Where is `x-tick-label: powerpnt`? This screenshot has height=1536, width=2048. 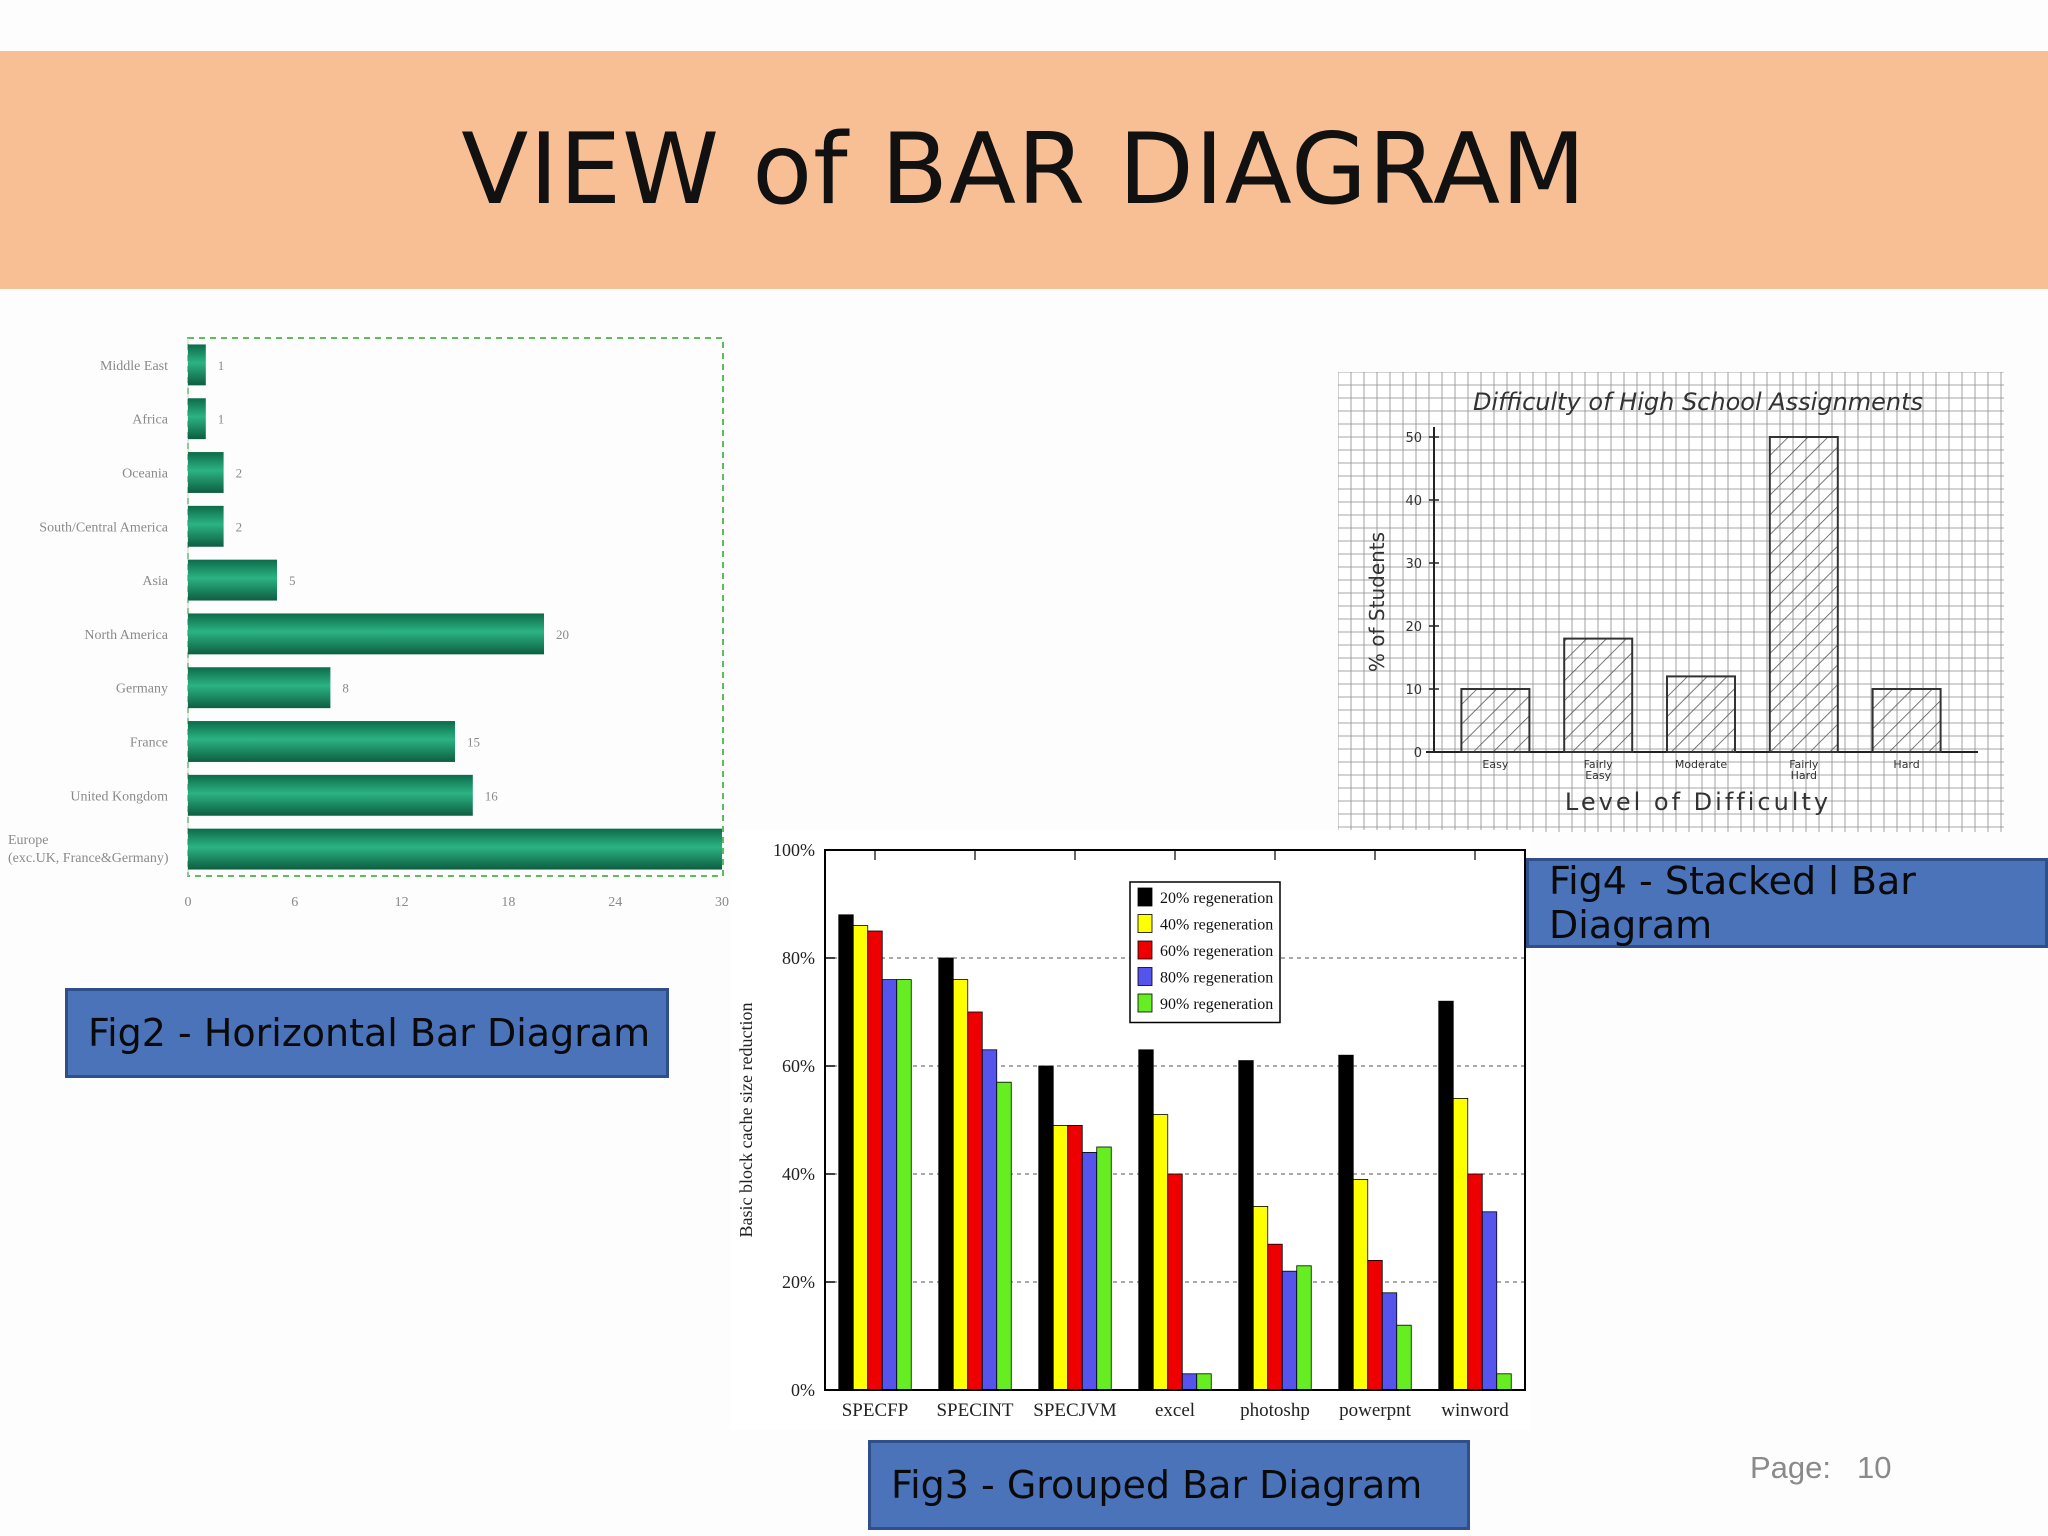
x-tick-label: powerpnt is located at coordinates (1375, 1410).